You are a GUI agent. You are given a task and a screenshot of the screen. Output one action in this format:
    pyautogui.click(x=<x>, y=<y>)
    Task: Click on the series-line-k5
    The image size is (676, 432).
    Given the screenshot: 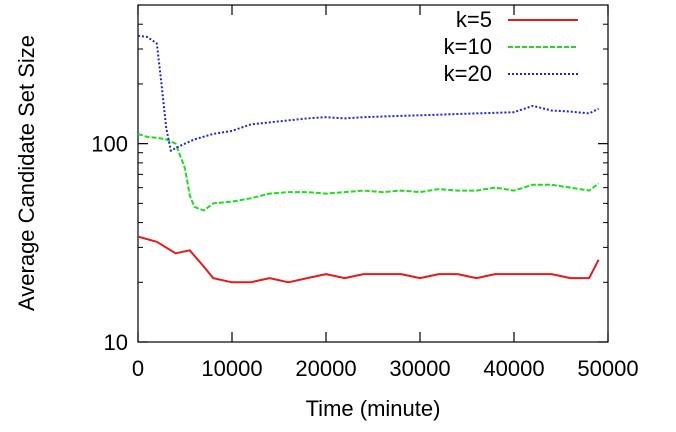 What is the action you would take?
    pyautogui.click(x=368, y=259)
    